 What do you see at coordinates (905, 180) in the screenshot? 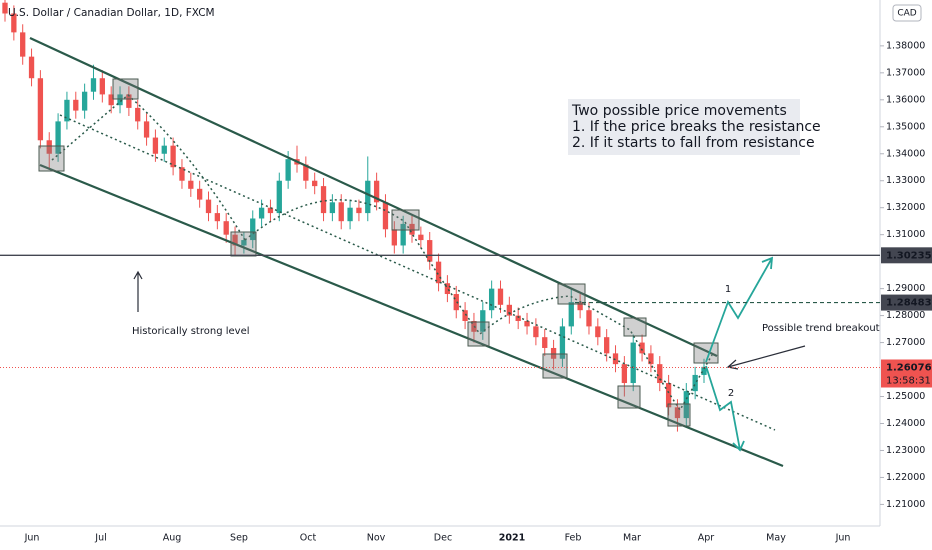
I see `y-tick-label: 1.33000` at bounding box center [905, 180].